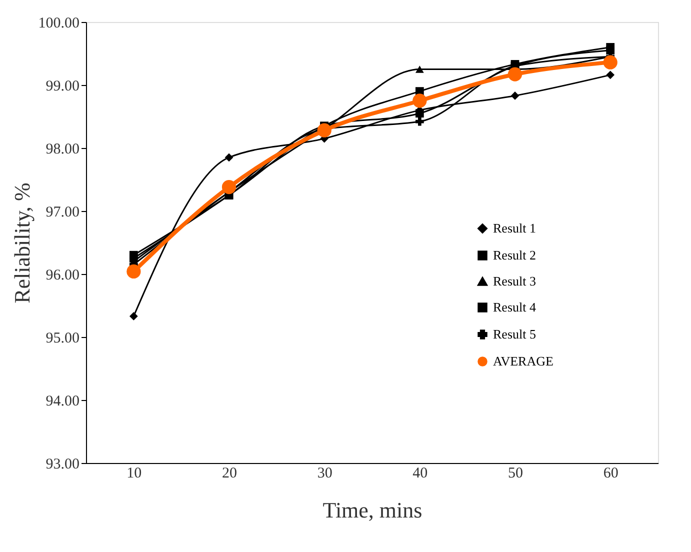 The height and width of the screenshot is (552, 691). What do you see at coordinates (21, 243) in the screenshot?
I see `y-axis-title: Reliability, %` at bounding box center [21, 243].